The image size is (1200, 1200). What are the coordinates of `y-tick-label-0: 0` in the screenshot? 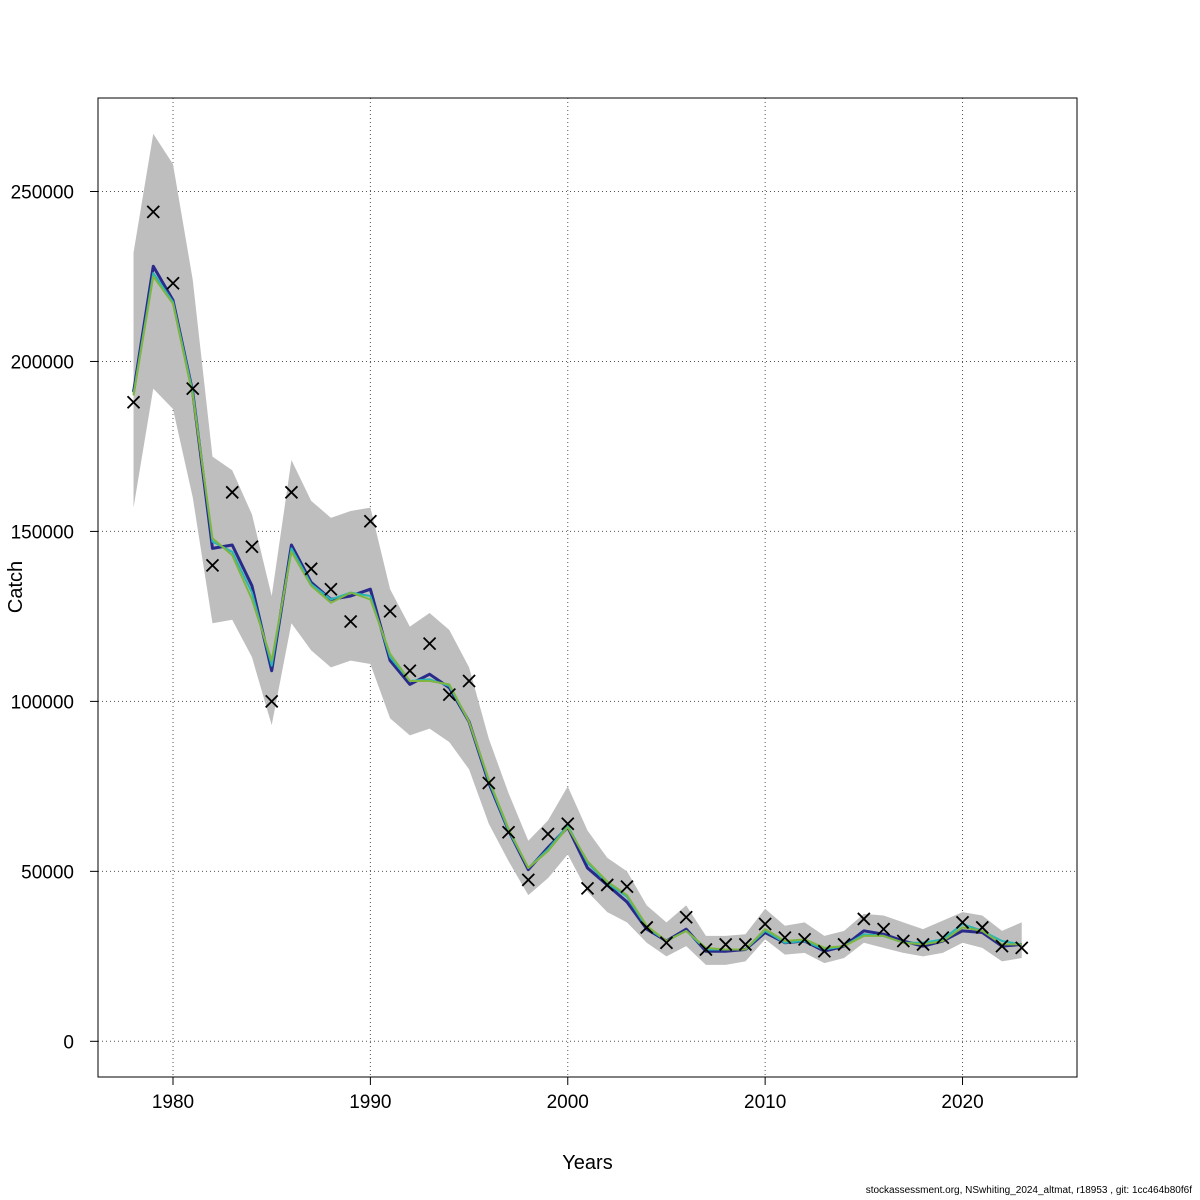 It's located at (68, 1042).